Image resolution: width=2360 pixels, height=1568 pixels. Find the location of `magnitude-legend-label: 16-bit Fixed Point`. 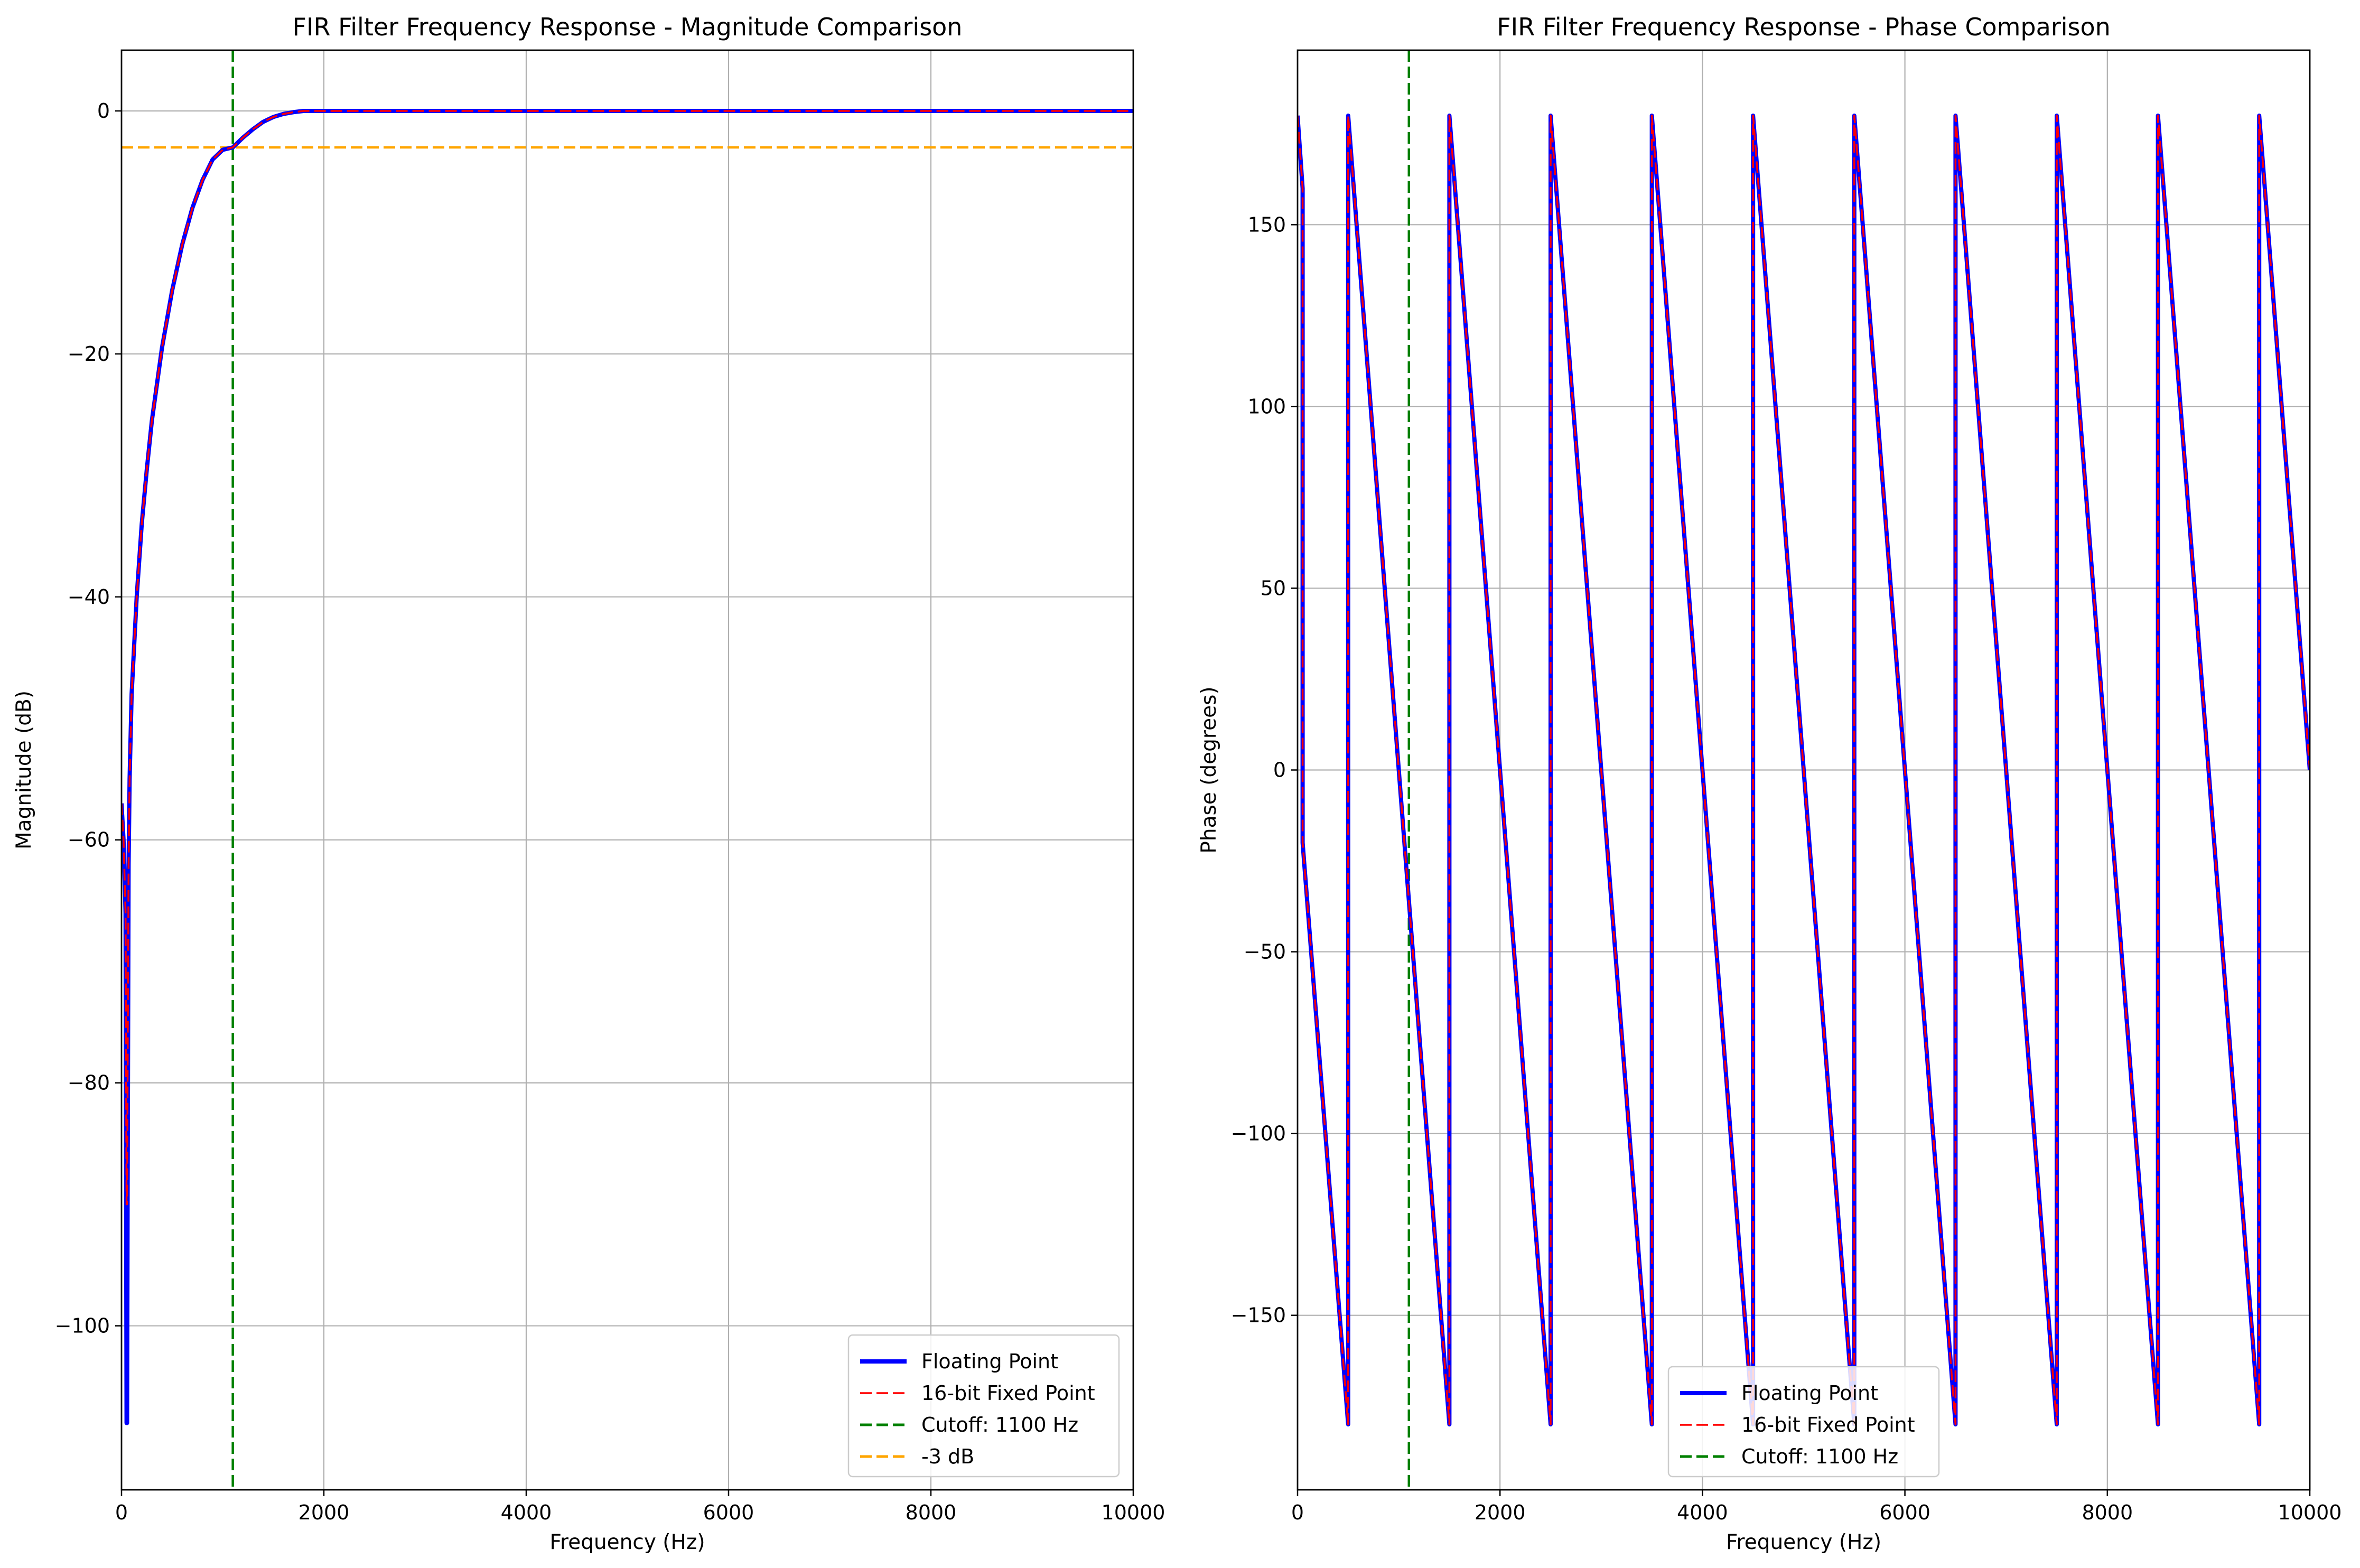

magnitude-legend-label: 16-bit Fixed Point is located at coordinates (1008, 1393).